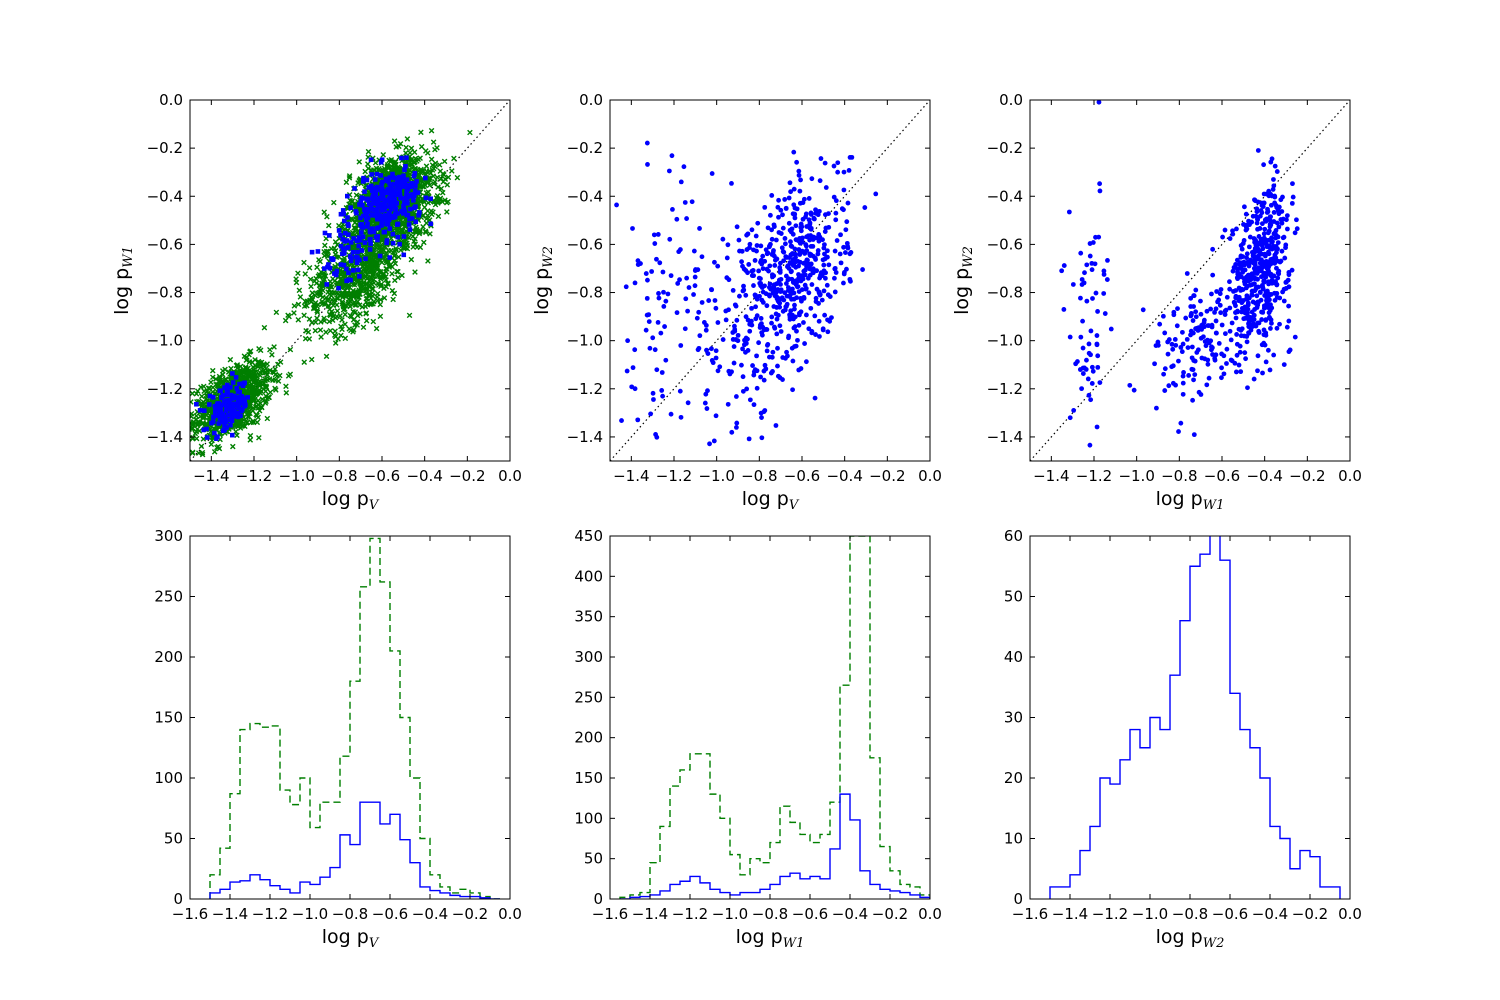  What do you see at coordinates (345, 499) in the screenshot?
I see `x-axis-label-text: log p` at bounding box center [345, 499].